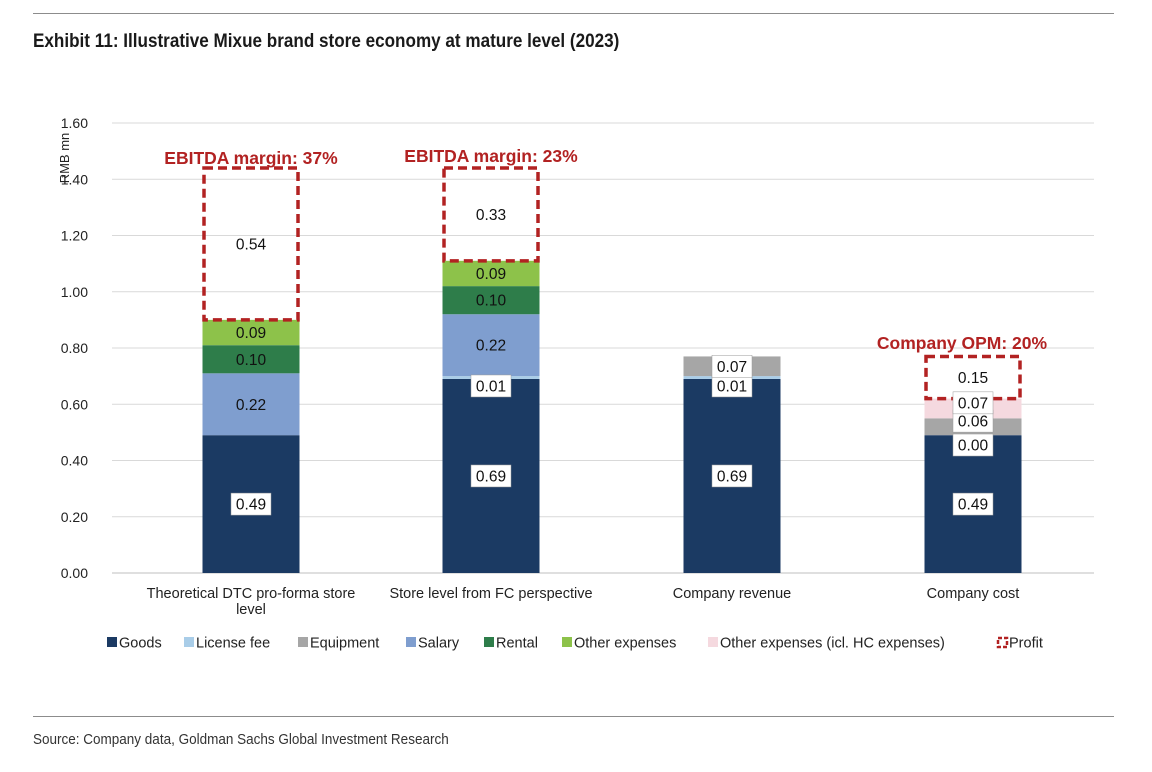 Image resolution: width=1152 pixels, height=772 pixels. Describe the element at coordinates (439, 644) in the screenshot. I see `legend-label-salary: Salary` at that location.